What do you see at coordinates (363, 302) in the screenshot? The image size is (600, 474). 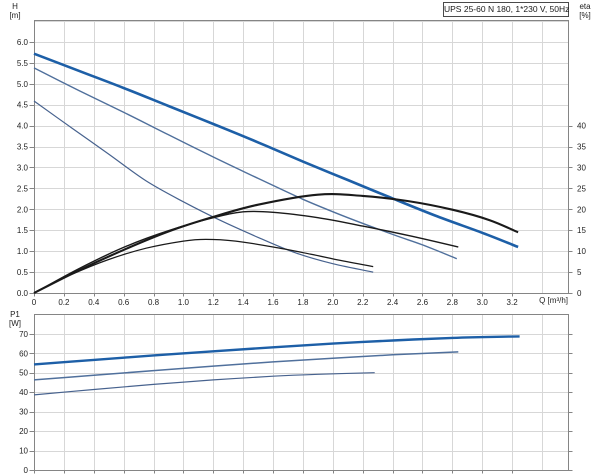 I see `svg-text: 2.2` at bounding box center [363, 302].